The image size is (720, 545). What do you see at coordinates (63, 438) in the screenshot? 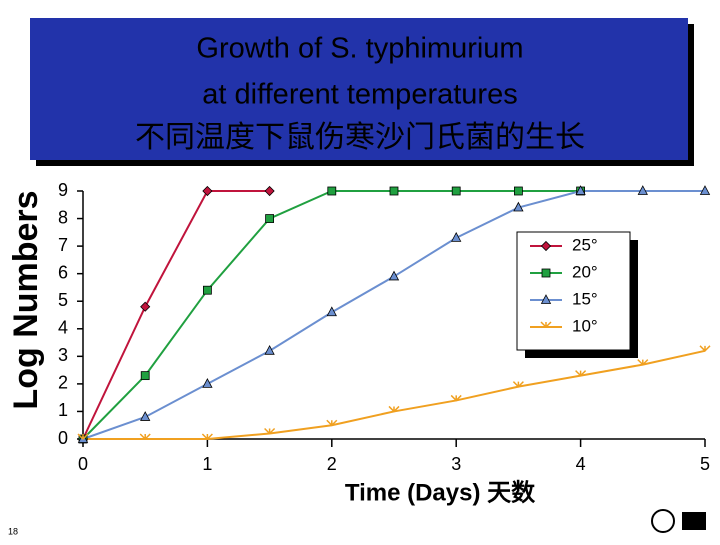
I see `y-tick-label: 0` at bounding box center [63, 438].